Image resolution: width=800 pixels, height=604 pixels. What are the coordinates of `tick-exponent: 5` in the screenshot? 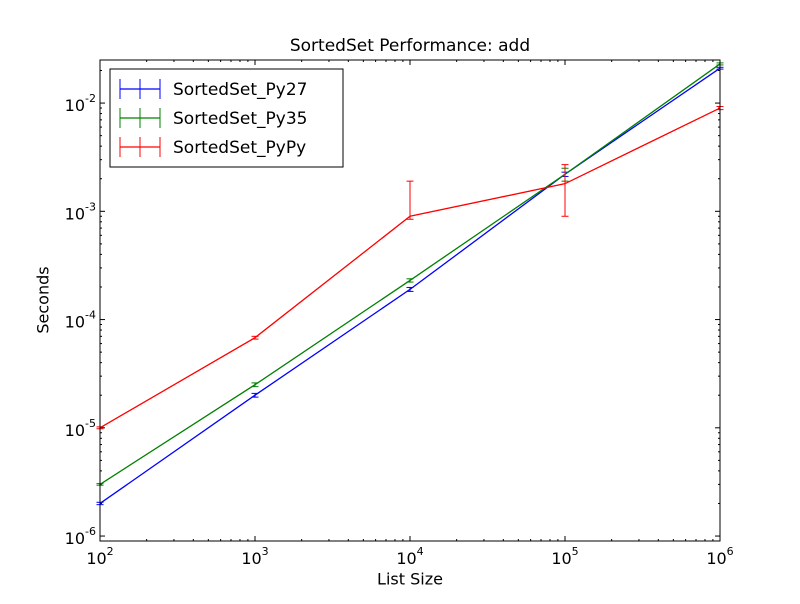 It's located at (575, 551).